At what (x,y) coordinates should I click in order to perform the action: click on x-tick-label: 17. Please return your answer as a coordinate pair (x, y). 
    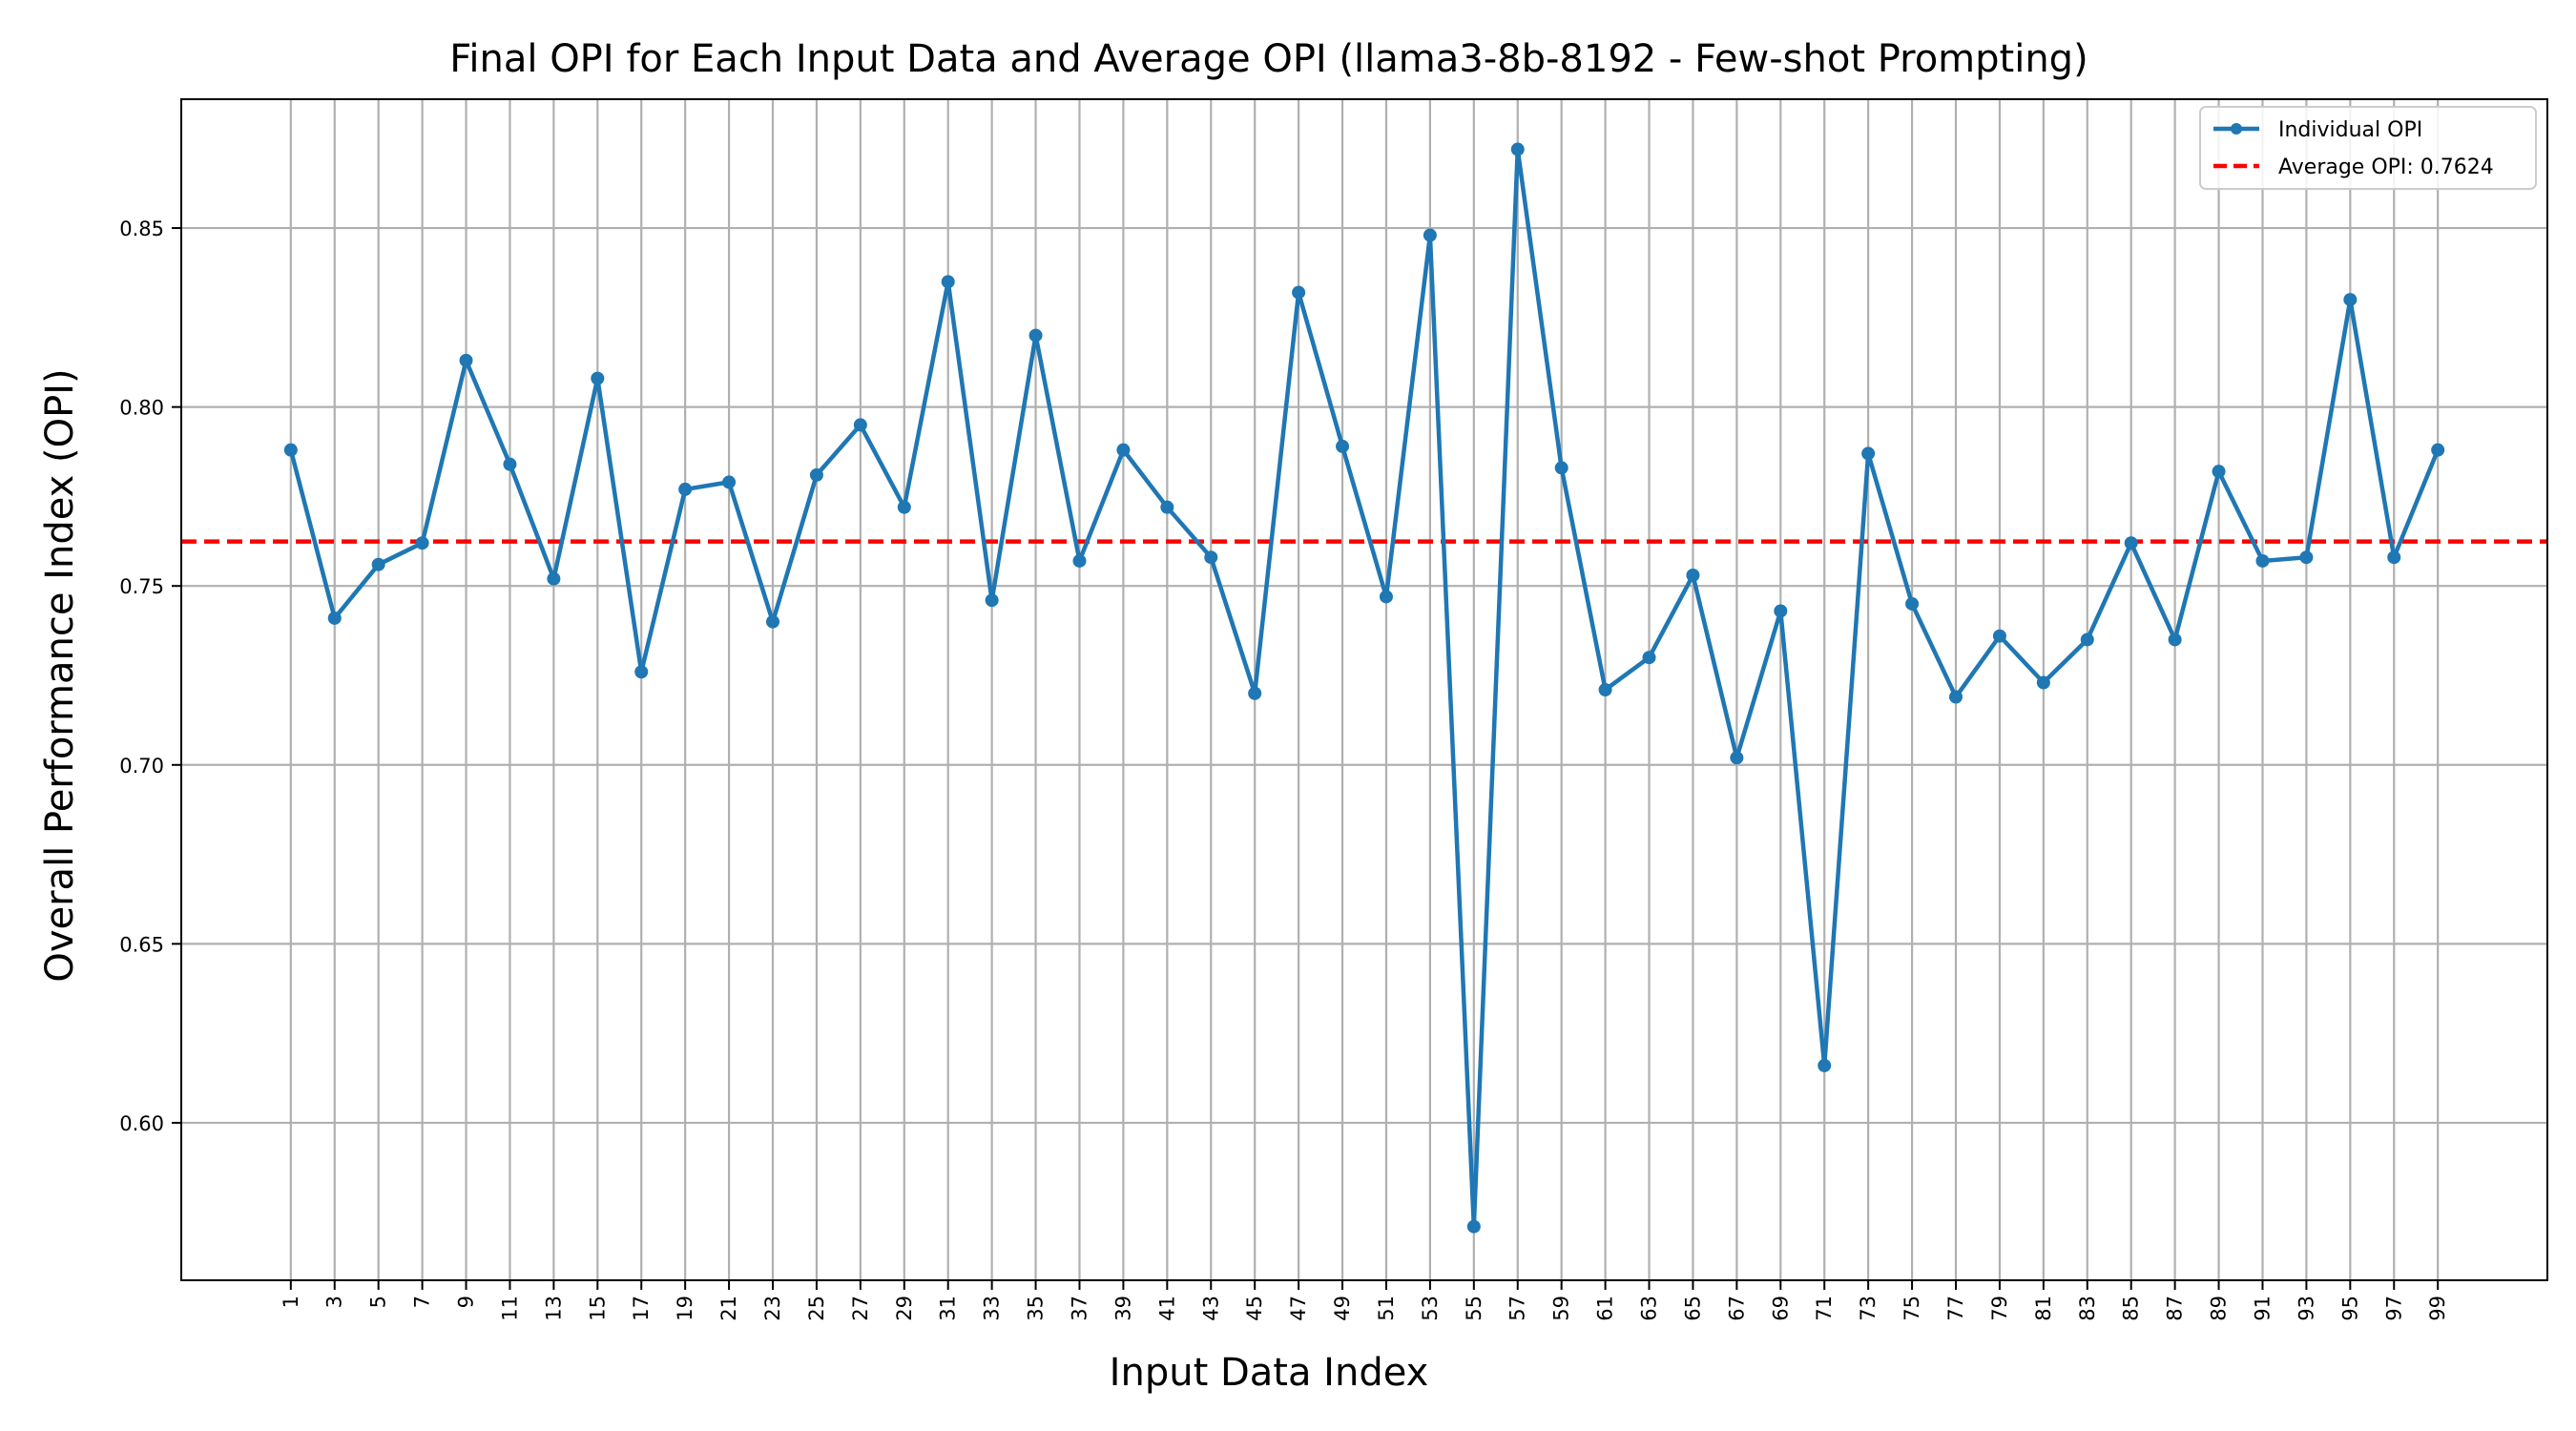
    Looking at the image, I should click on (641, 1308).